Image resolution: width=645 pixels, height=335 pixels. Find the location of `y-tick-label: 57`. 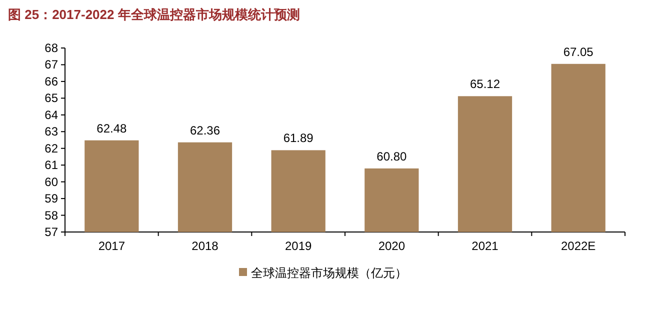

y-tick-label: 57 is located at coordinates (51, 232).